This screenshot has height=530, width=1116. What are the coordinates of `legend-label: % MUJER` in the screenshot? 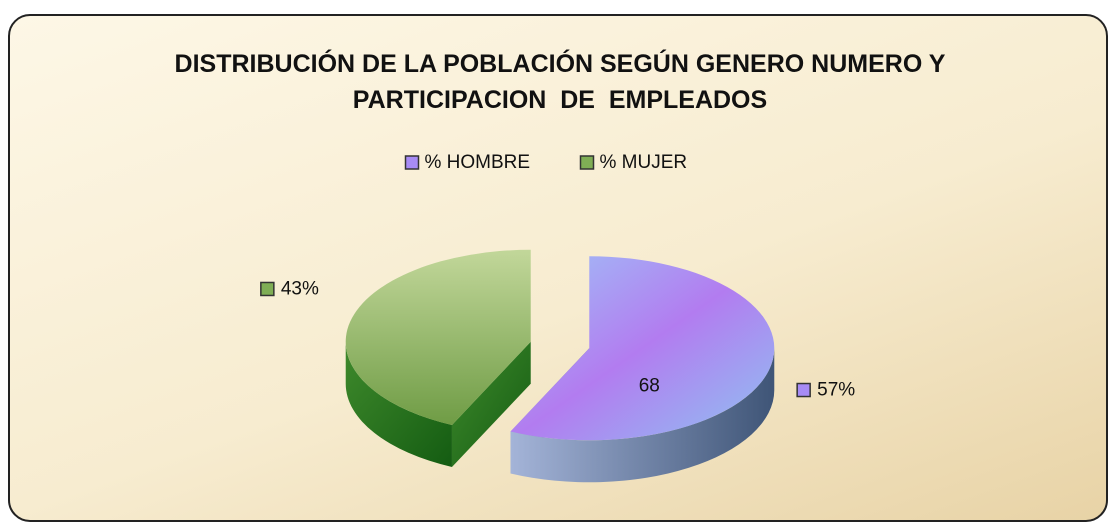 It's located at (644, 162).